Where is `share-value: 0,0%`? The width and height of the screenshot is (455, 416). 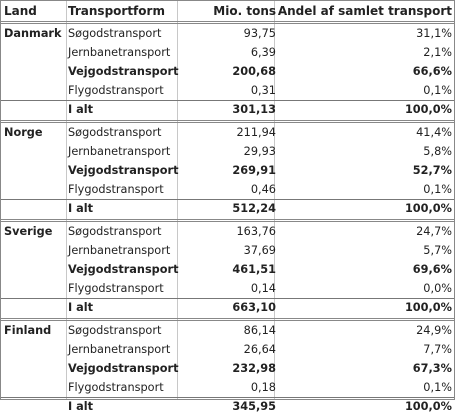
share-value: 0,0% is located at coordinates (437, 288).